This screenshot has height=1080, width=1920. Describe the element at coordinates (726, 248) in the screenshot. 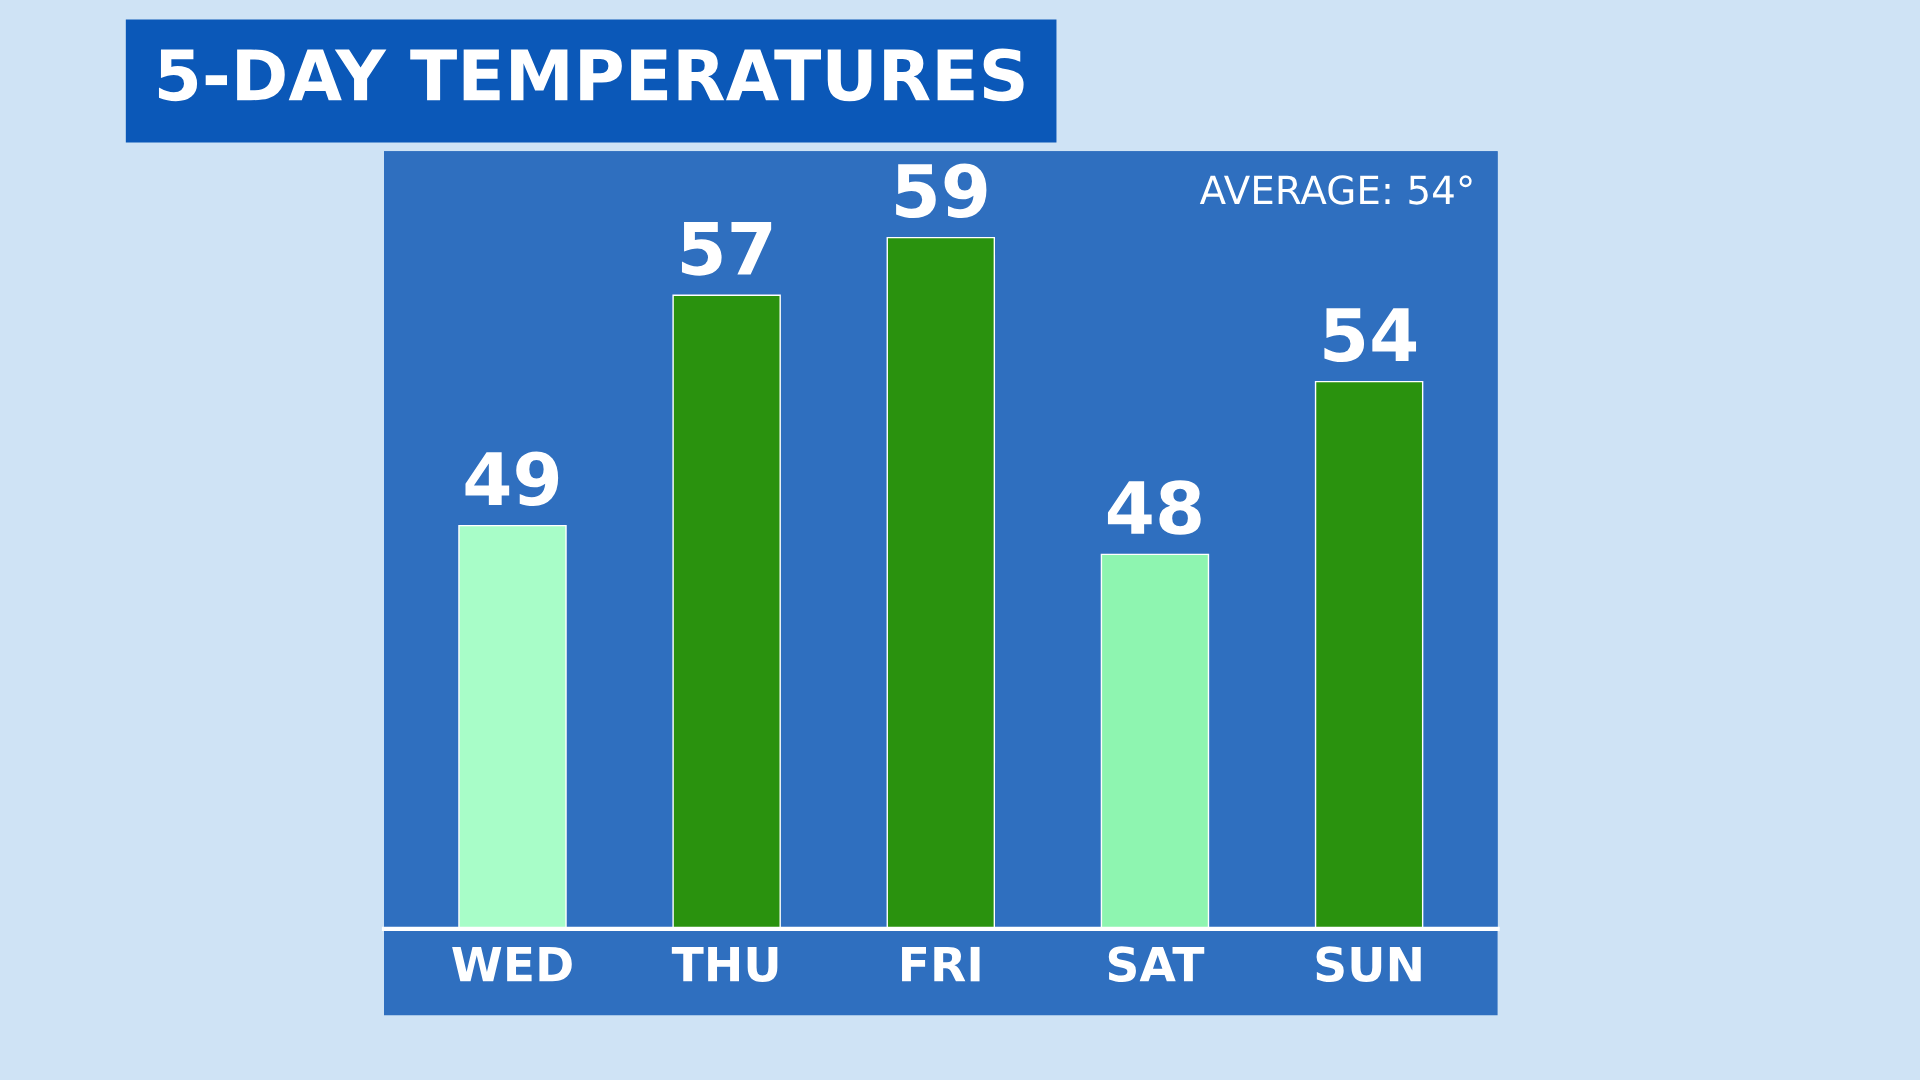

I see `data-label: 57` at that location.